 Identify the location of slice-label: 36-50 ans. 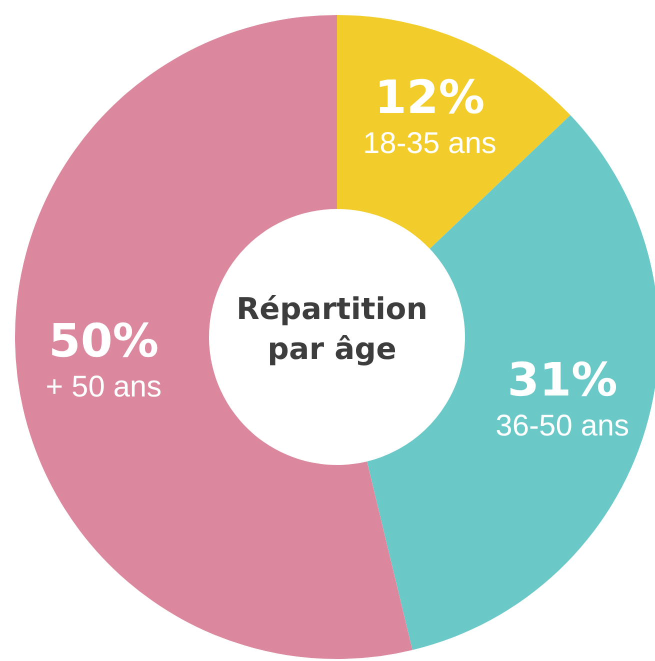
(563, 426).